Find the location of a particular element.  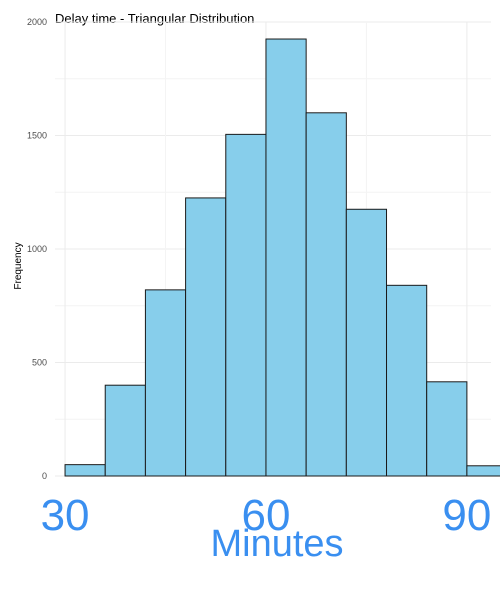

y-tick-label: 1000 is located at coordinates (37, 249).